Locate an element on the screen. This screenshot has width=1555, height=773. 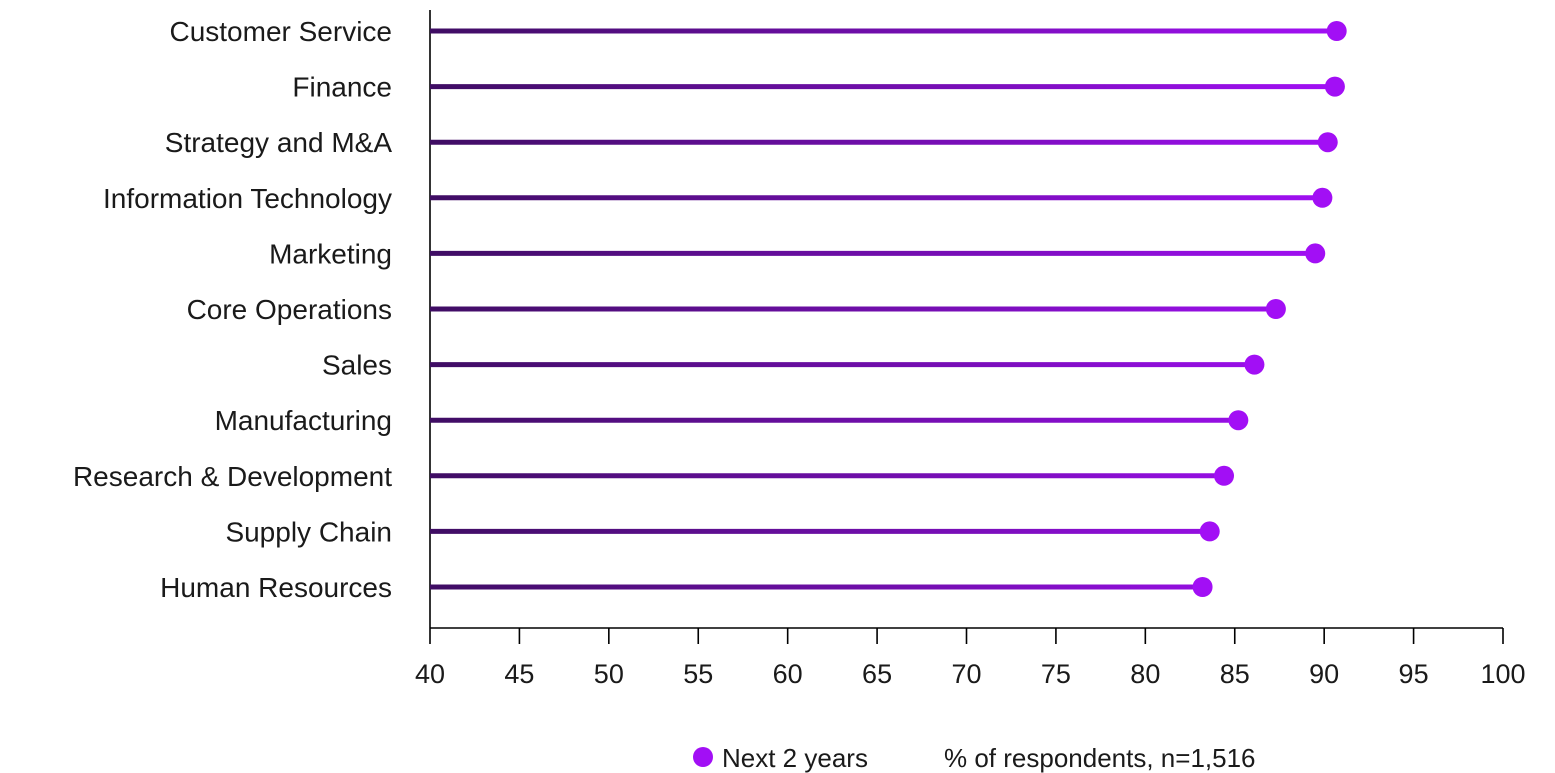
x-tick-label: 50 is located at coordinates (609, 674).